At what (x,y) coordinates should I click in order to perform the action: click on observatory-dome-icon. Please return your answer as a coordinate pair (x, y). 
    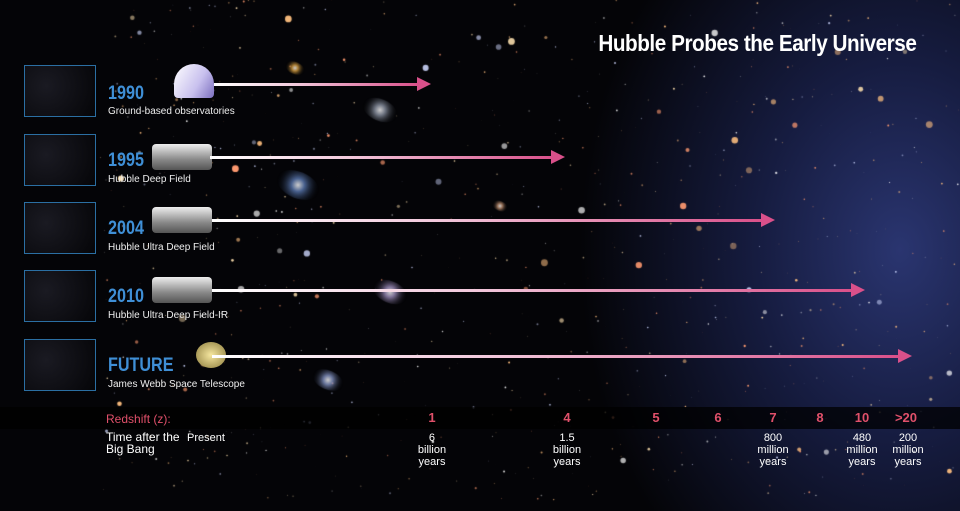
    Looking at the image, I should click on (194, 81).